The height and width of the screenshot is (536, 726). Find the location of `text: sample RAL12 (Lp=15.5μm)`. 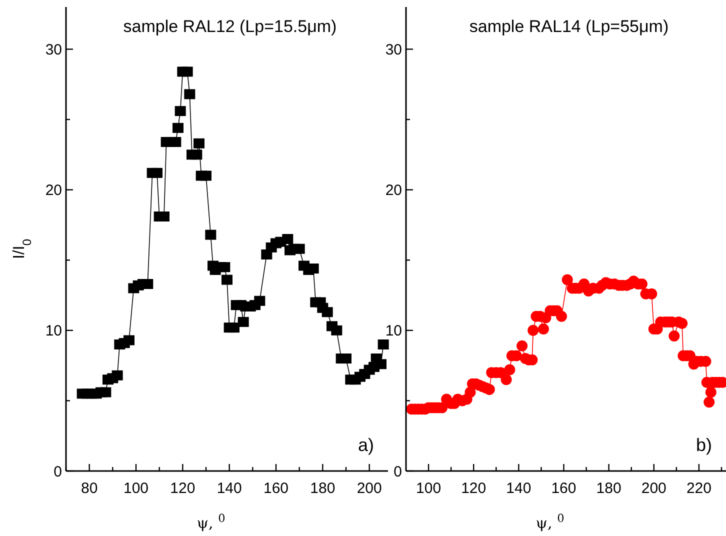

text: sample RAL12 (Lp=15.5μm) is located at coordinates (230, 26).